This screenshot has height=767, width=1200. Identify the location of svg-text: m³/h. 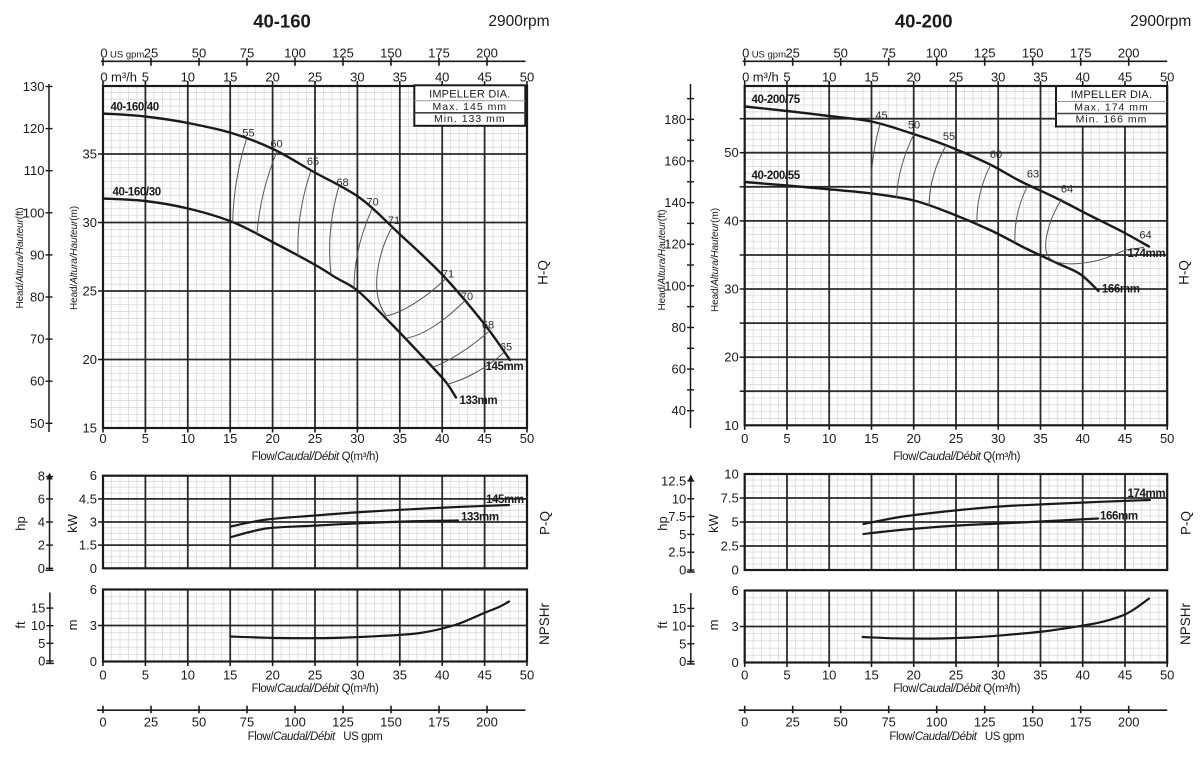
(124, 77).